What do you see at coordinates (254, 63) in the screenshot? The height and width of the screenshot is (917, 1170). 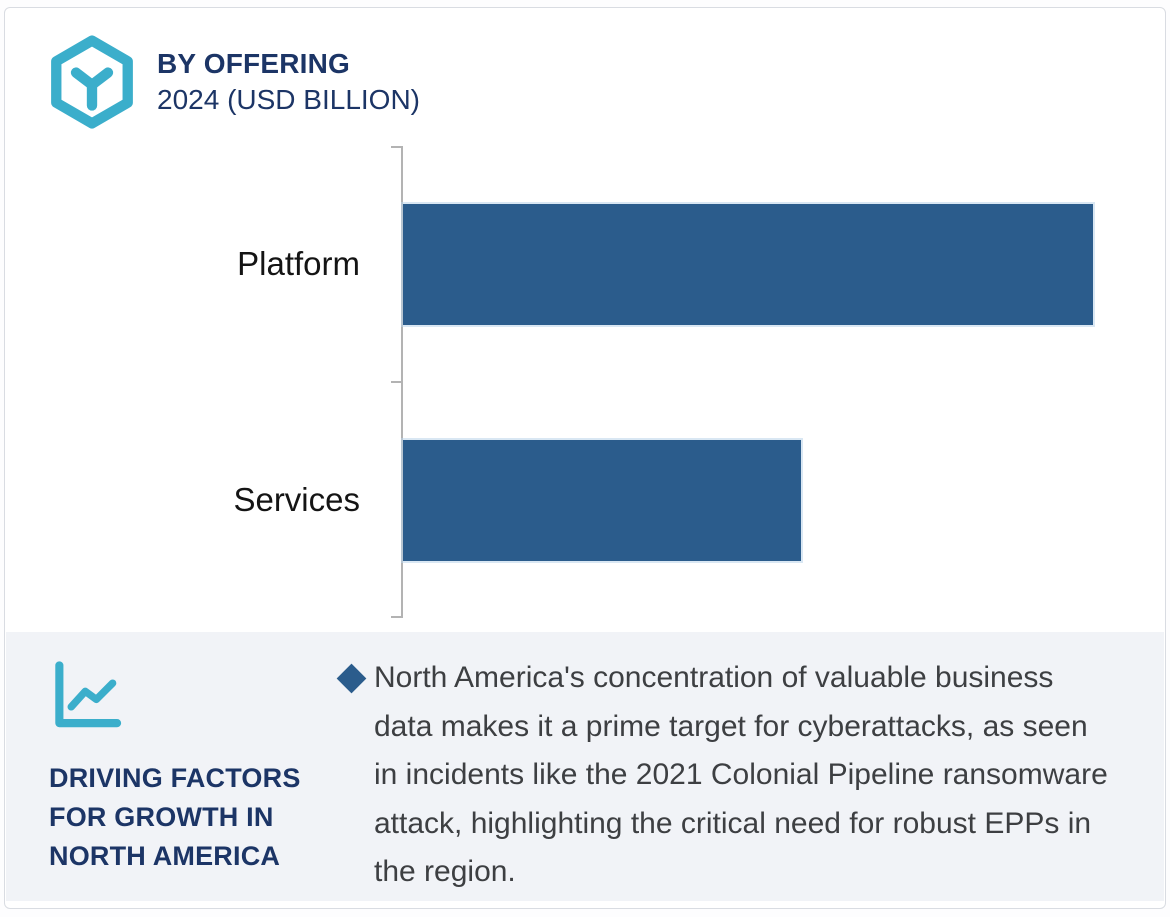 I see `chart-title: BY OFFERING` at bounding box center [254, 63].